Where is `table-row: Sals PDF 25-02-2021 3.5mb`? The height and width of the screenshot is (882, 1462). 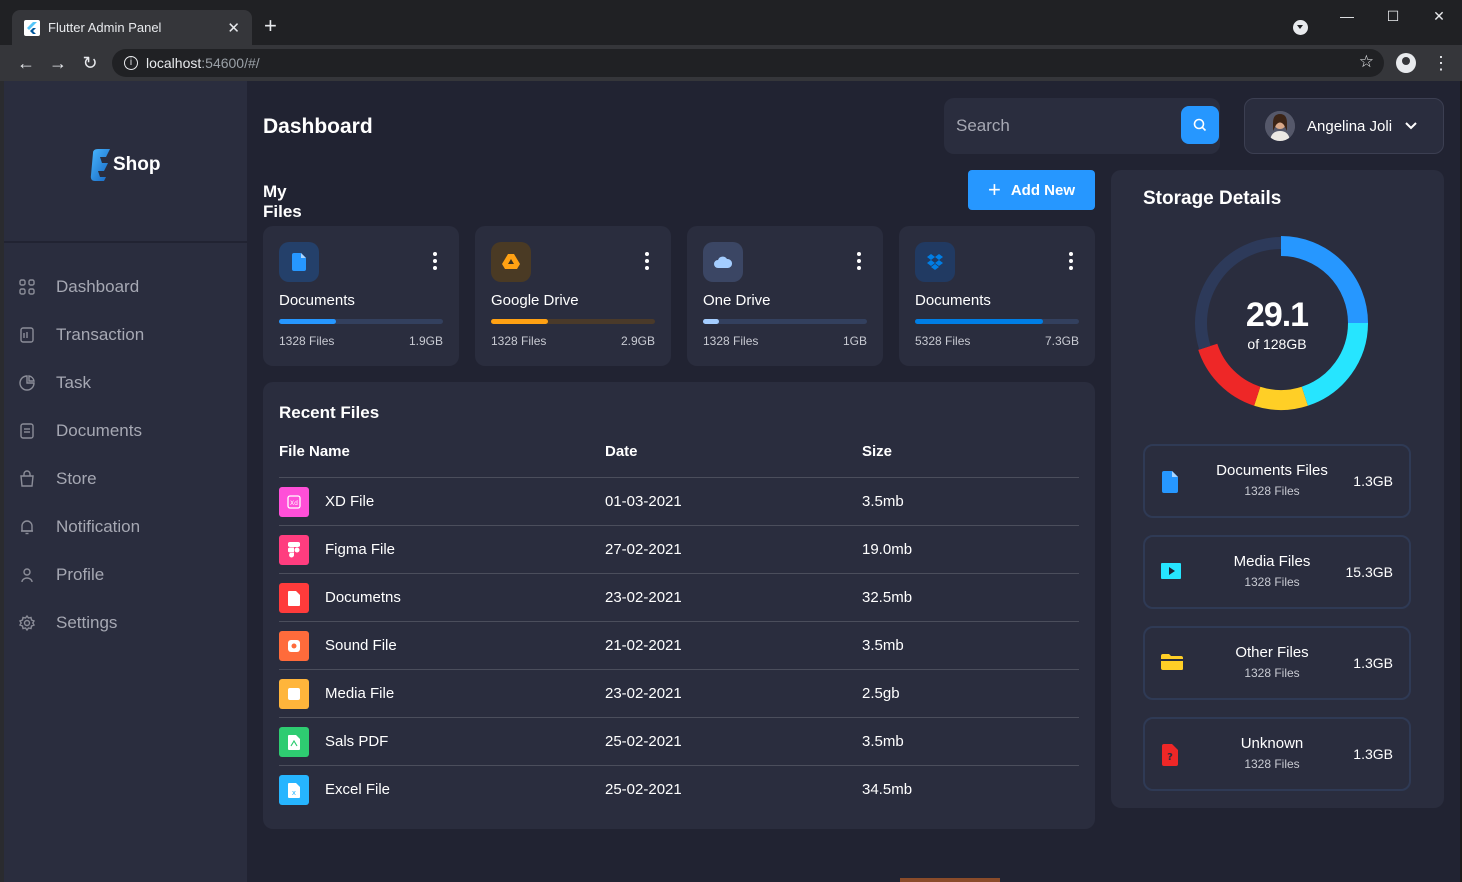 table-row: Sals PDF 25-02-2021 3.5mb is located at coordinates (679, 742).